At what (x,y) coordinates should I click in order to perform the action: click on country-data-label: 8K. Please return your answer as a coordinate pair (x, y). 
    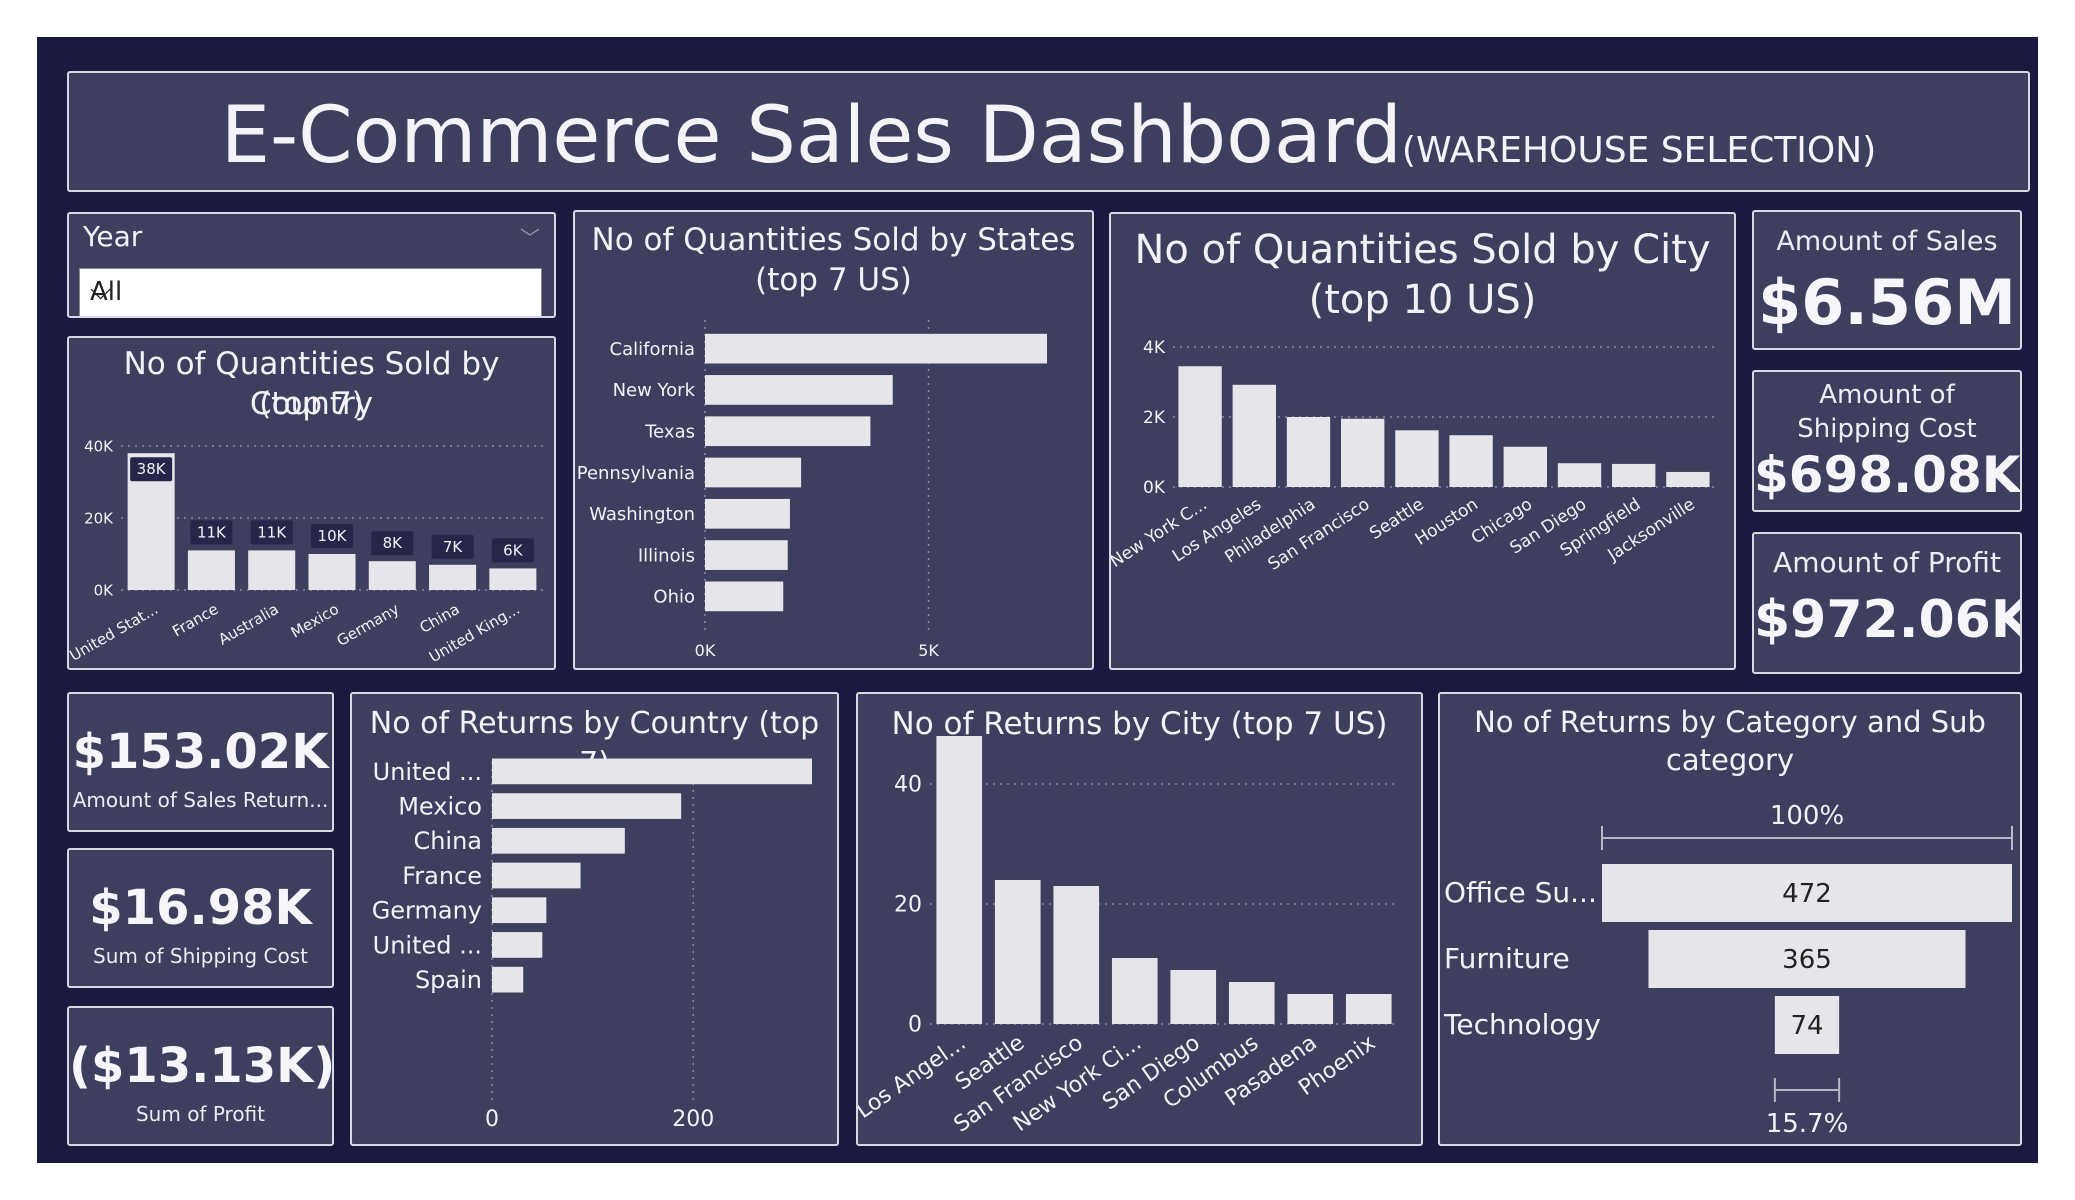
    Looking at the image, I should click on (393, 543).